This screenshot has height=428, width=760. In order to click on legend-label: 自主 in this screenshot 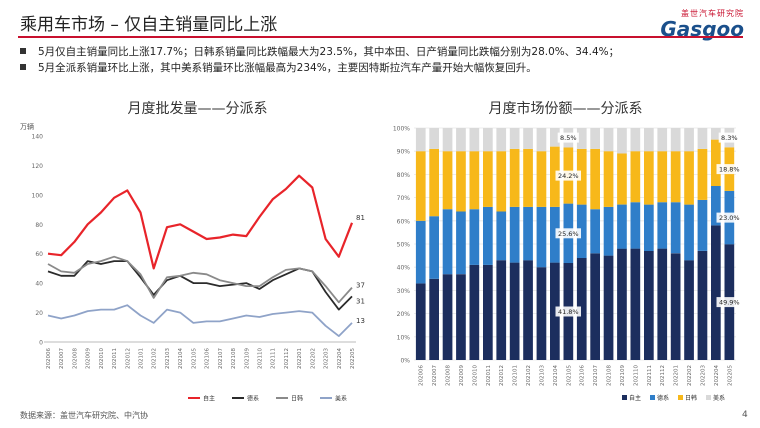, I will do `click(209, 399)`.